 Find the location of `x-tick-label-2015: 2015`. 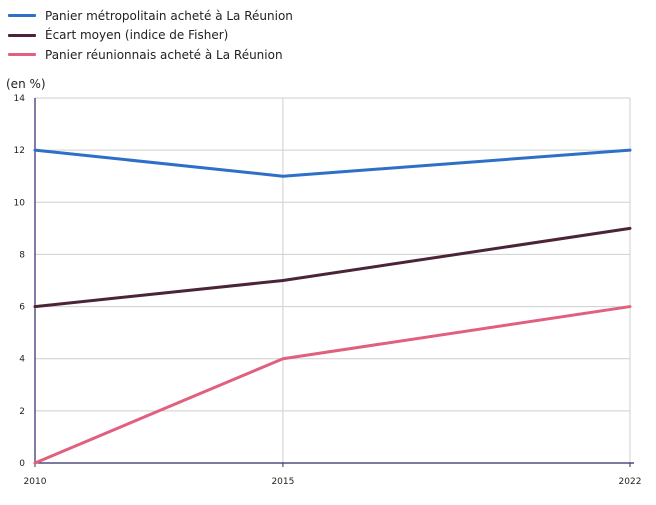

x-tick-label-2015: 2015 is located at coordinates (282, 482).